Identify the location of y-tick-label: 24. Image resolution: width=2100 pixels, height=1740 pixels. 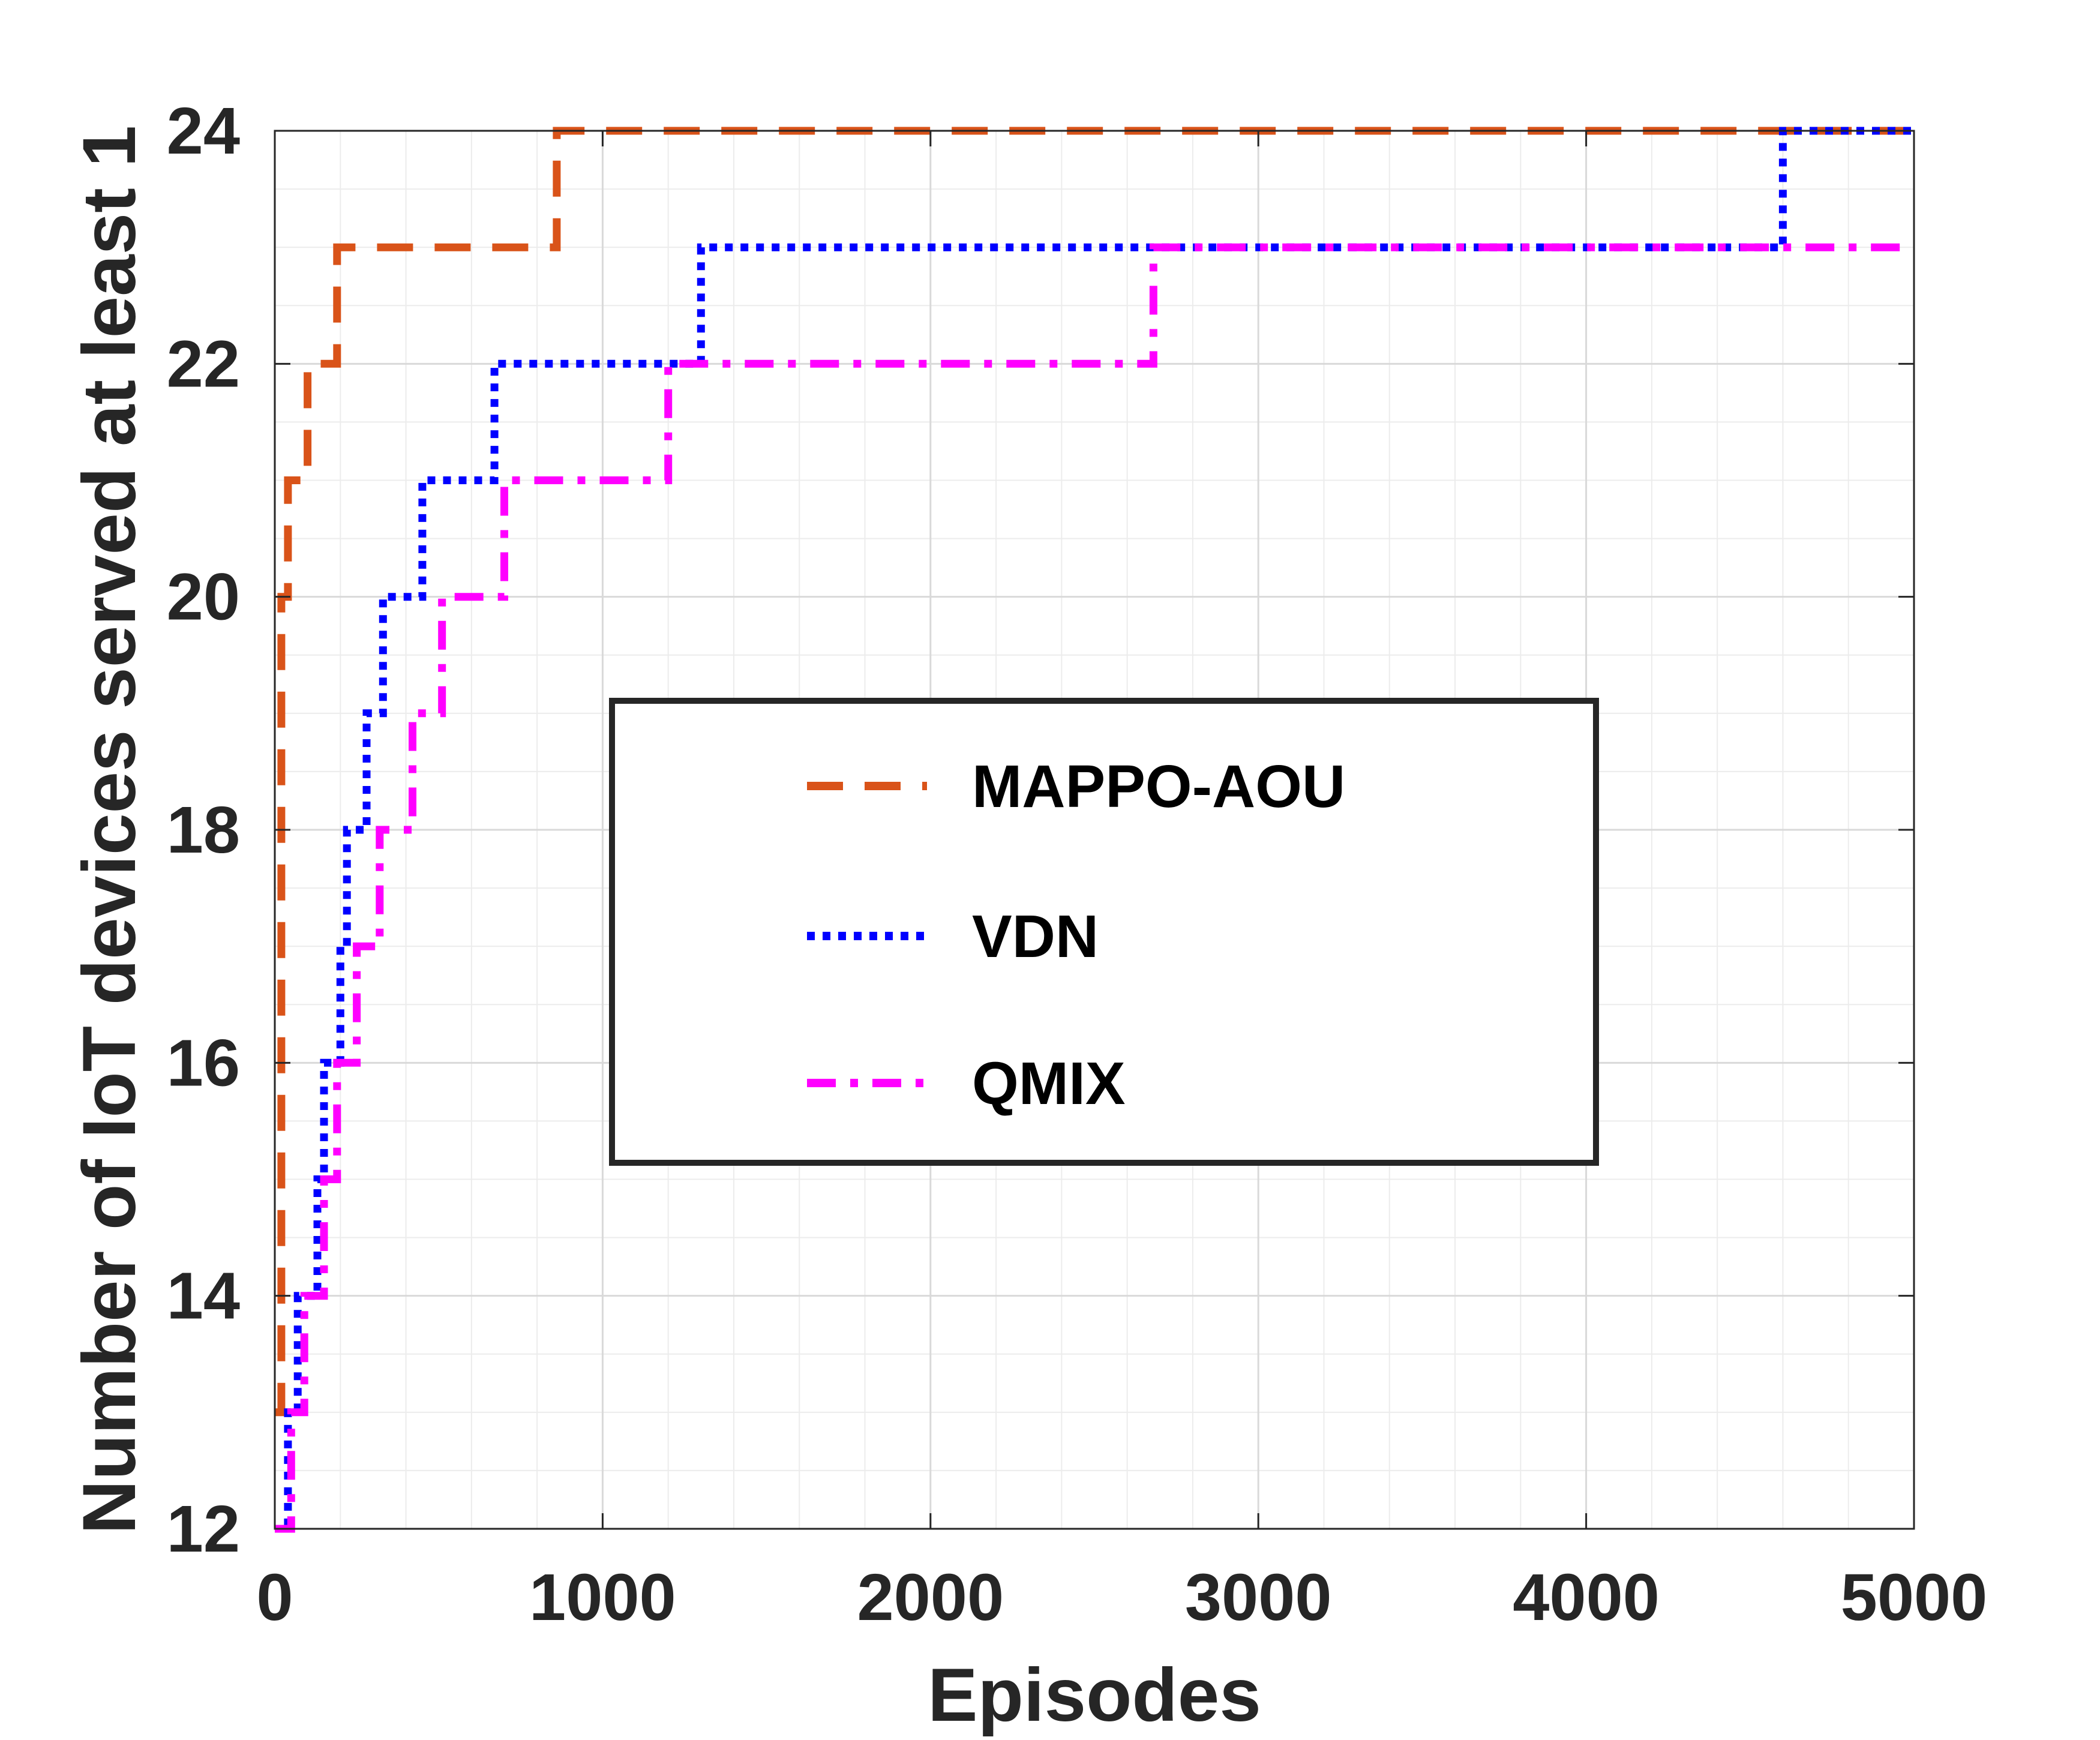
(203, 131).